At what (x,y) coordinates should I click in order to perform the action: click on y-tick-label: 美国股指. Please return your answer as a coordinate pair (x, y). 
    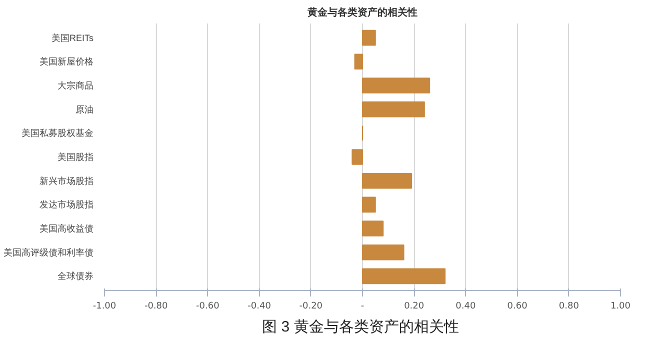
    Looking at the image, I should click on (76, 157).